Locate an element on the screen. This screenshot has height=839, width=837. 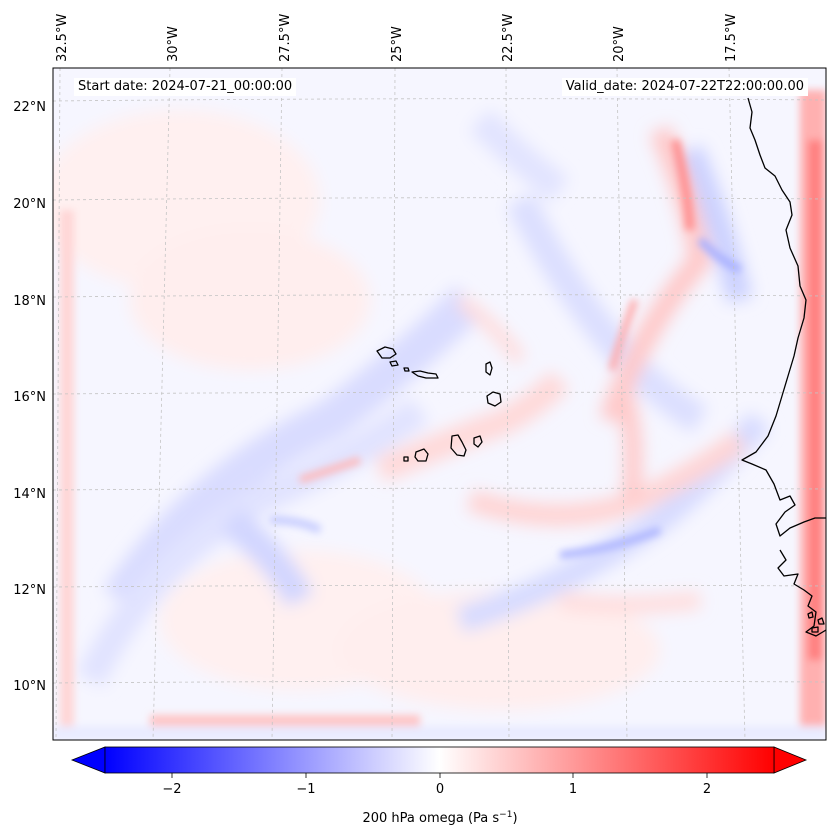
colorbar-tick-neg1: −1 is located at coordinates (305, 789).